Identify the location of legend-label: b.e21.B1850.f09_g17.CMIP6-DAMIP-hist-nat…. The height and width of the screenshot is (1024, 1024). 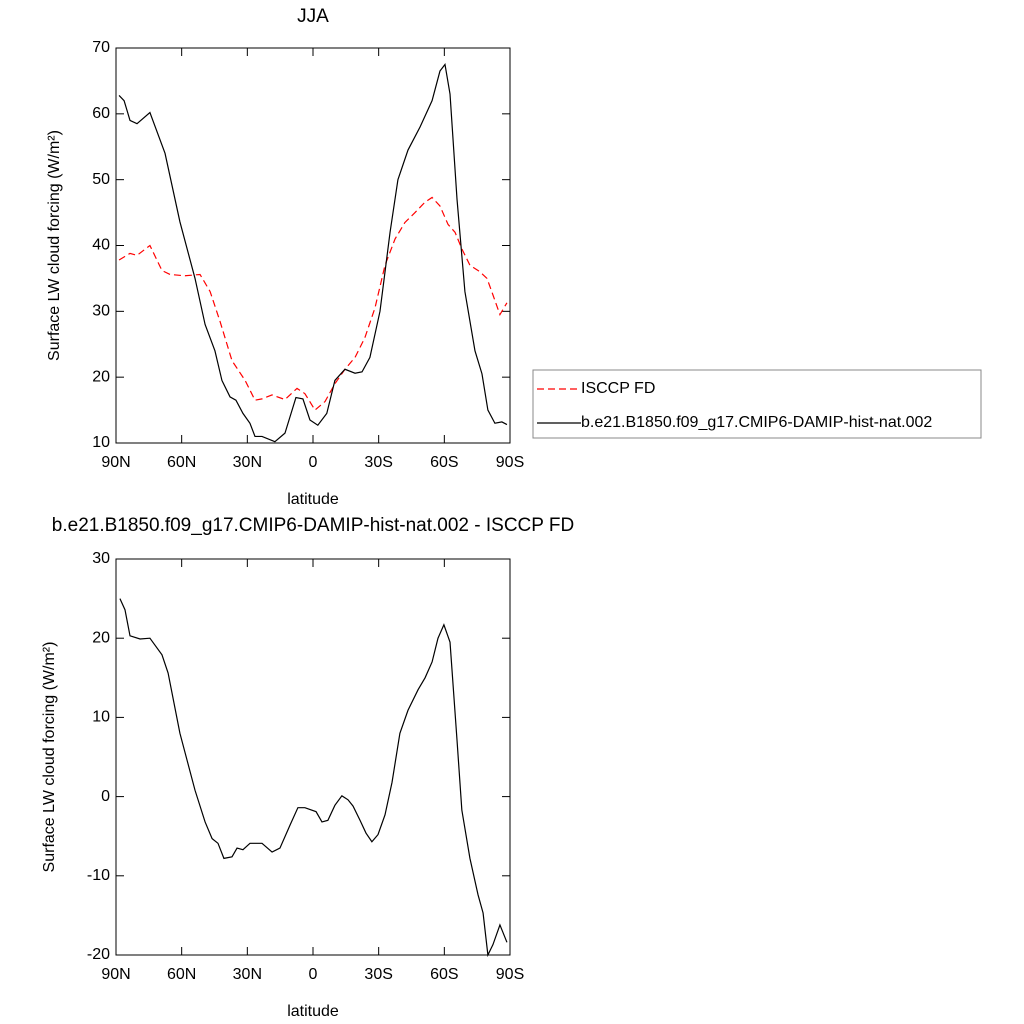
(756, 422).